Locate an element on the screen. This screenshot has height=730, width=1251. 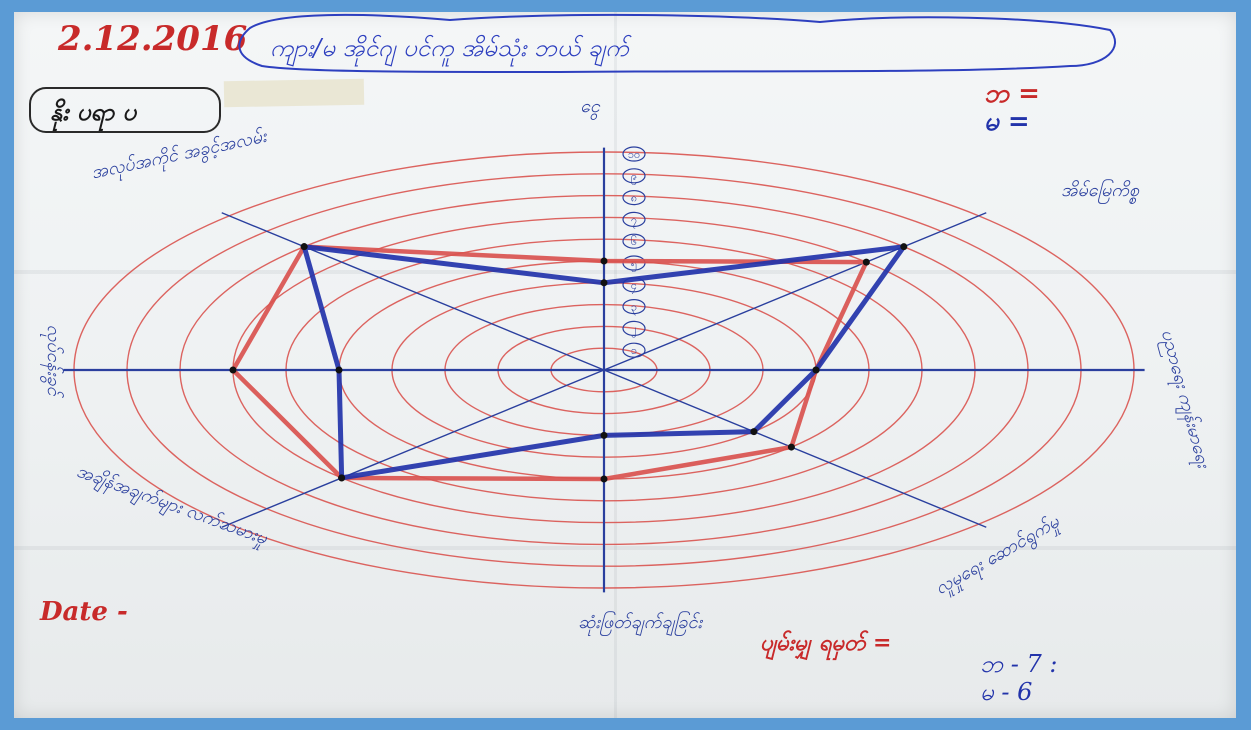
chart-tick-label: ၆ is located at coordinates (634, 241).